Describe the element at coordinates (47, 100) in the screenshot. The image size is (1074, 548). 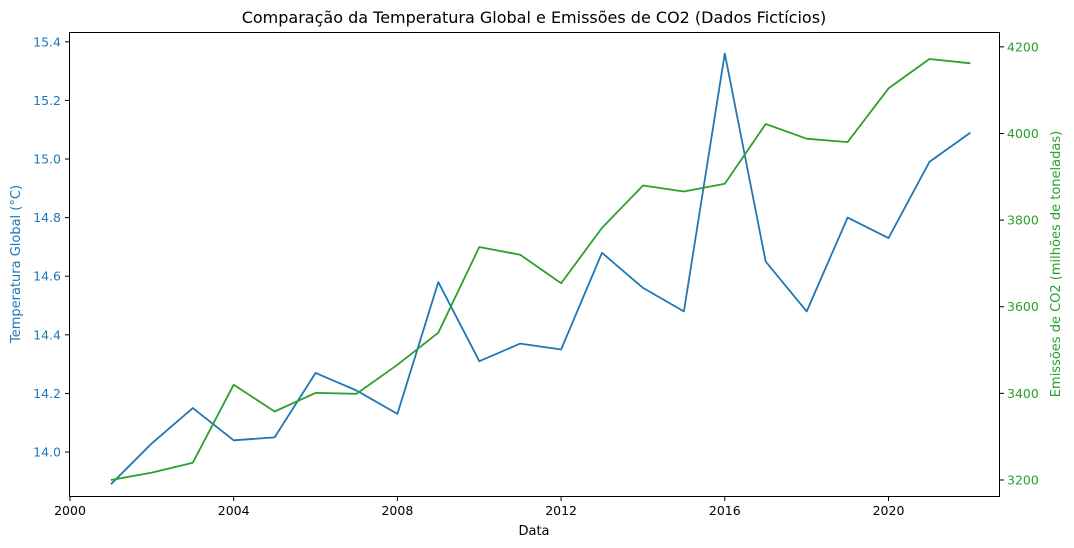
I see `y-left-tick-label: 15.2` at that location.